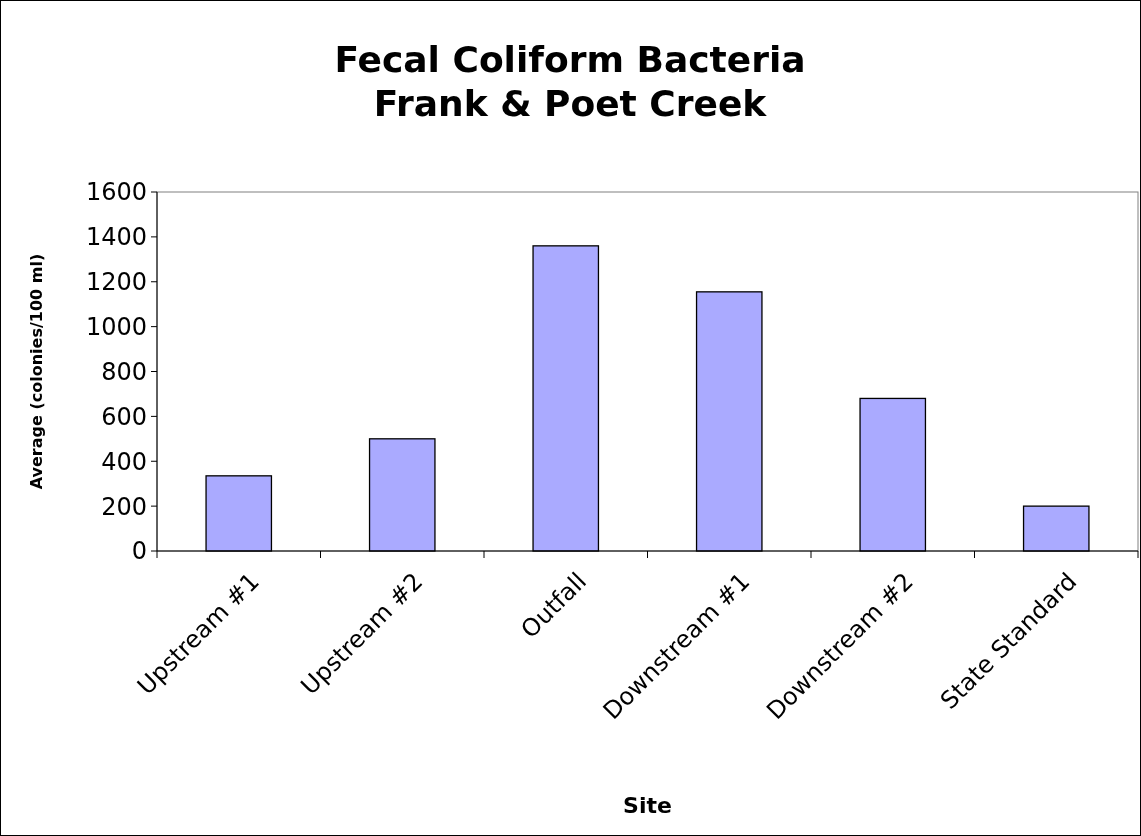 The image size is (1141, 836). Describe the element at coordinates (124, 461) in the screenshot. I see `y-tick-label: 400` at that location.